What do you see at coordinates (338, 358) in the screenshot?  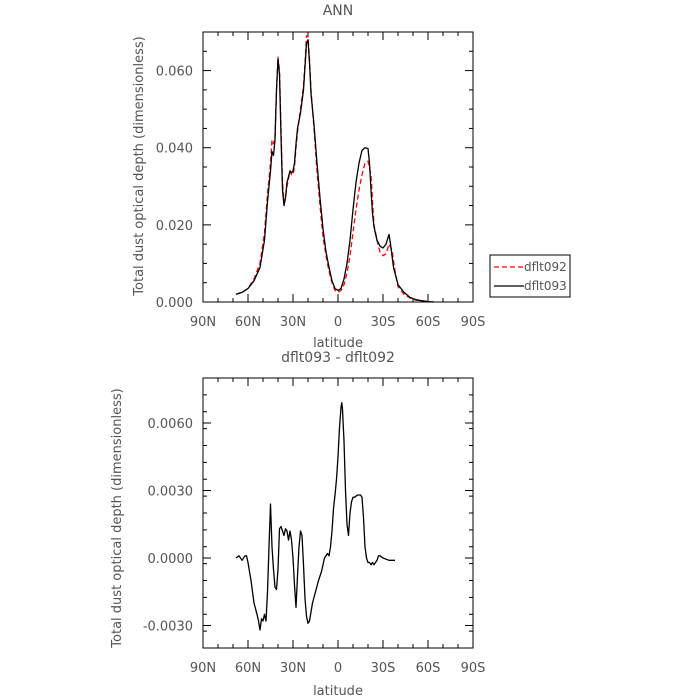 I see `bottom-panel-title: dflt093 - dflt092` at bounding box center [338, 358].